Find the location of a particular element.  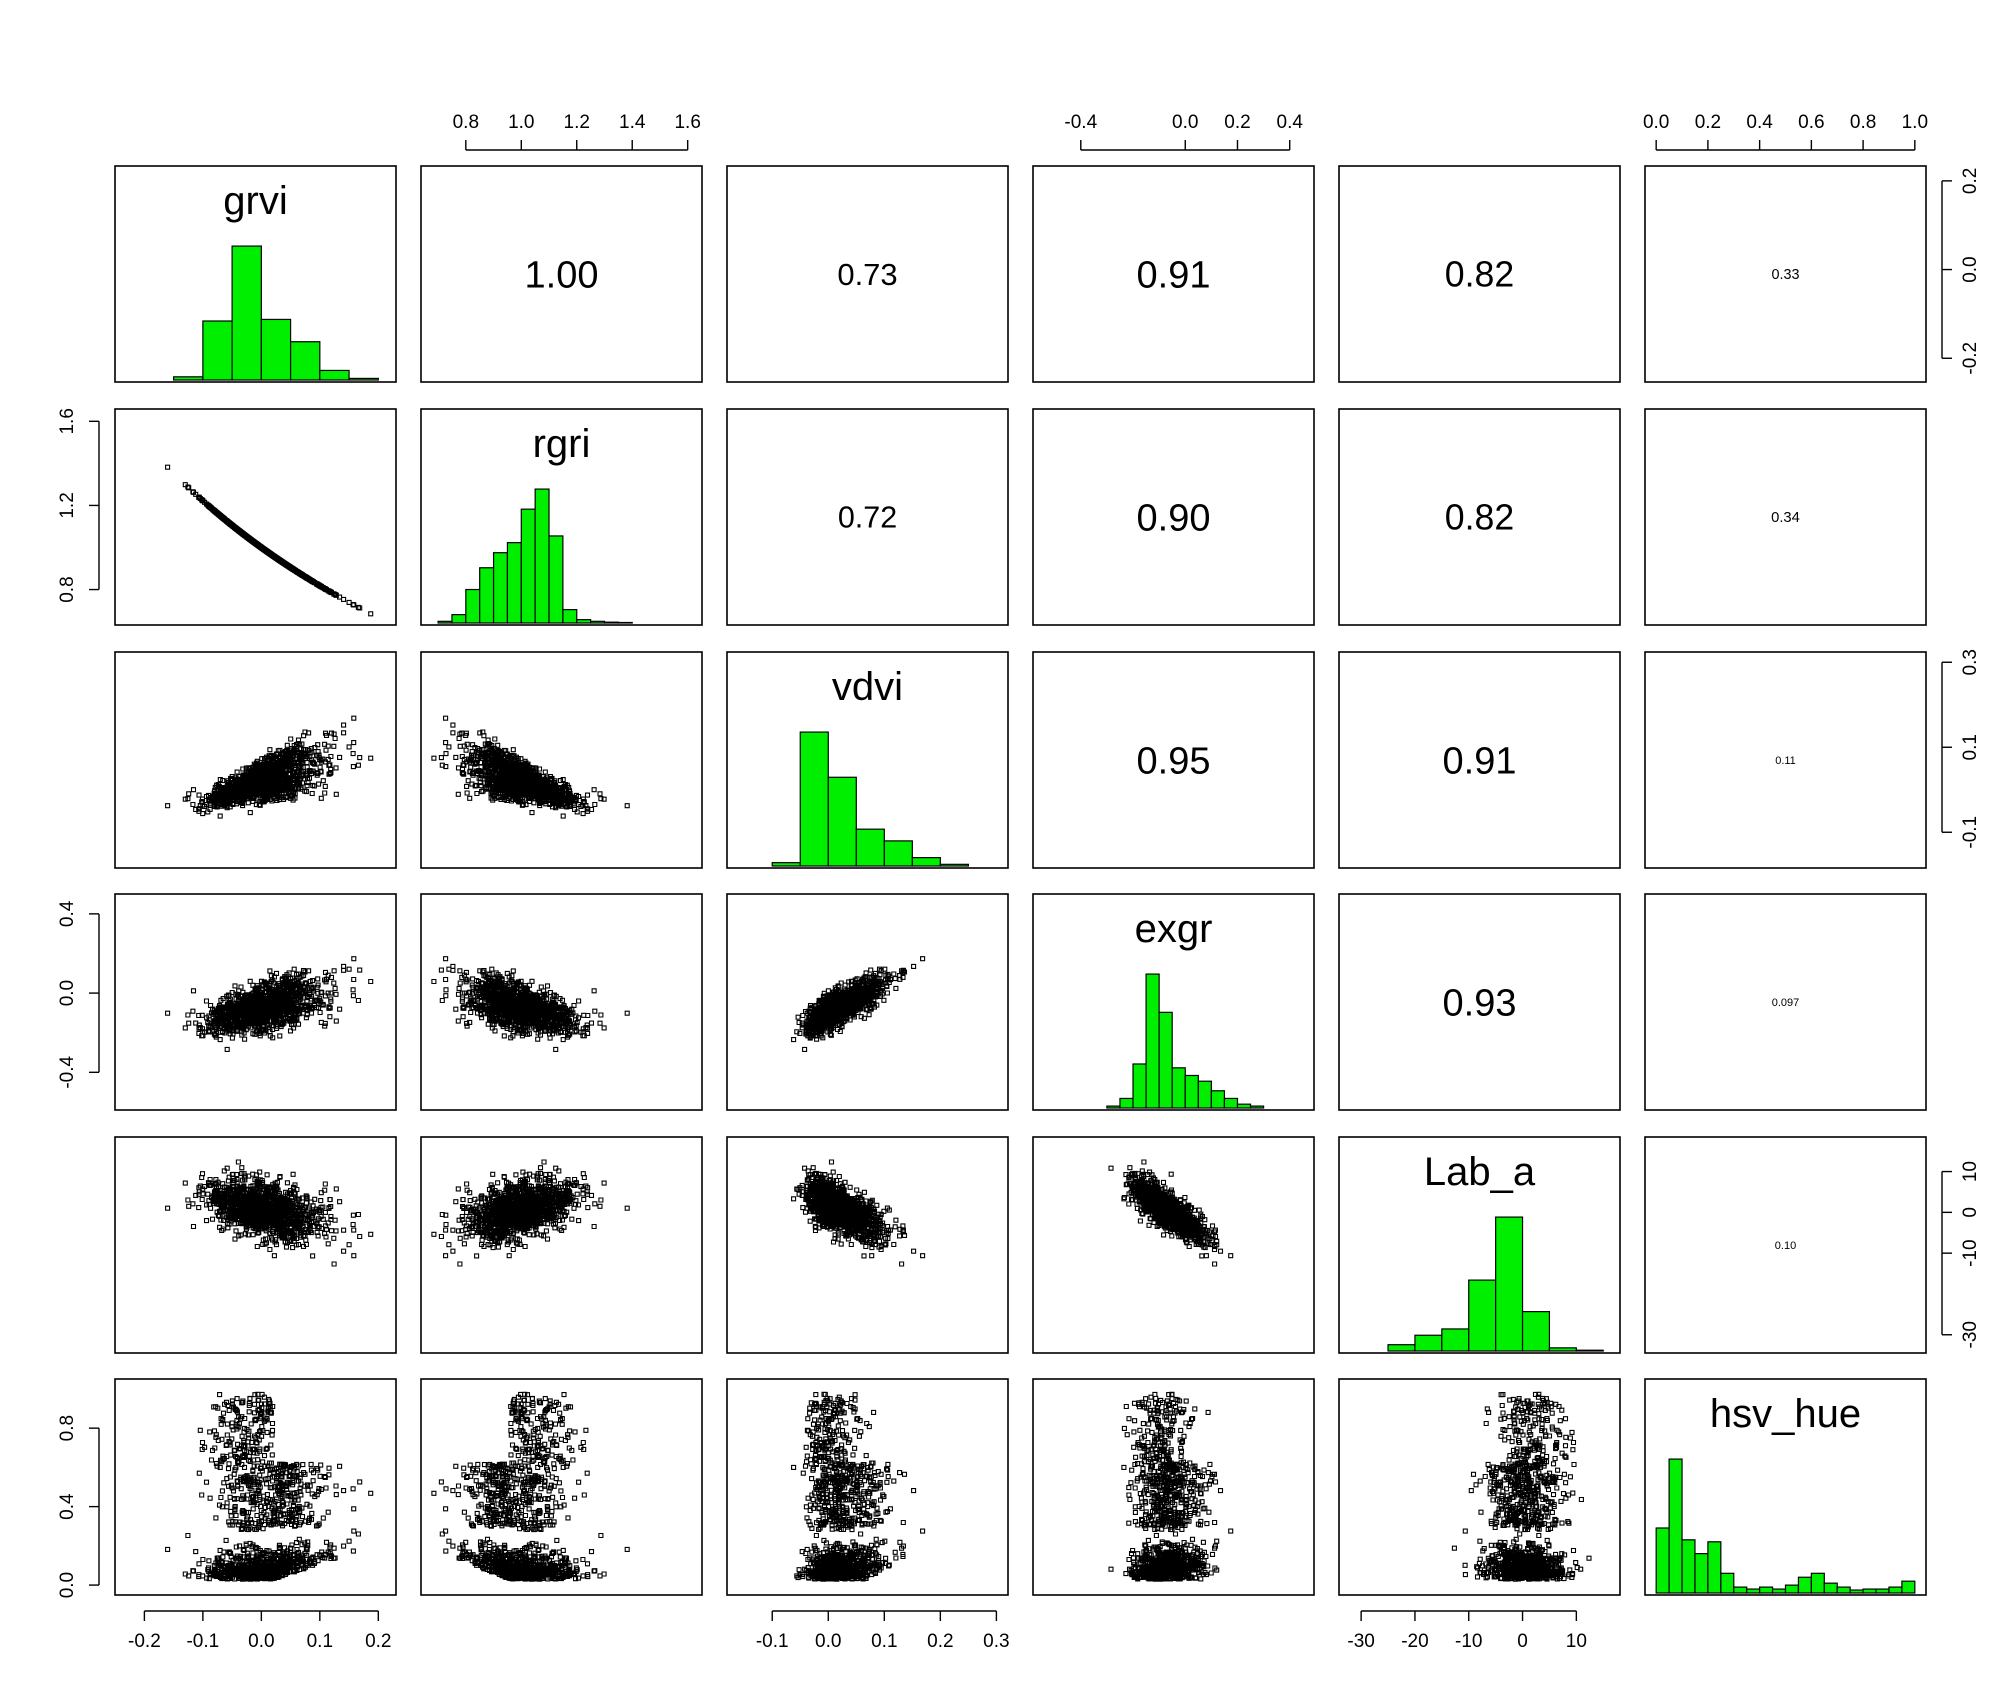

tick-label-right-vdvi-0: -0.1 is located at coordinates (1970, 832).